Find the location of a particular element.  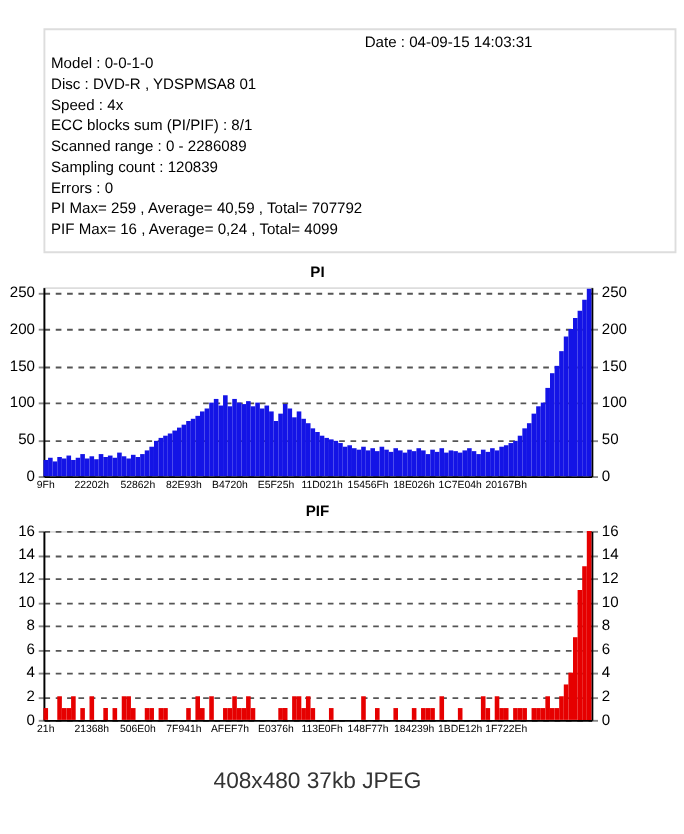

text: Date : 04-09-15 14:03:31 is located at coordinates (448, 42).